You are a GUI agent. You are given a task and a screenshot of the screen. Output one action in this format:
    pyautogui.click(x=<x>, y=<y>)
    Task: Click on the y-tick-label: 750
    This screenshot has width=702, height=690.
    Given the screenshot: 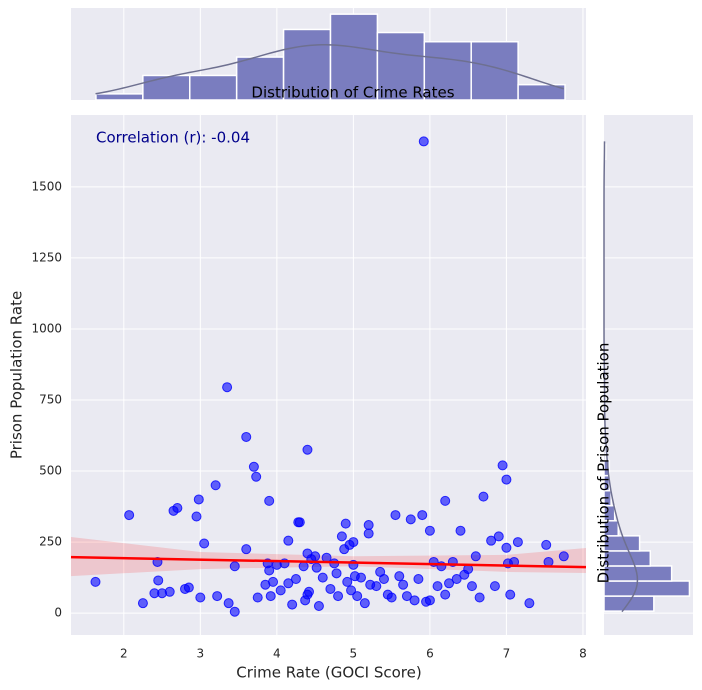 What is the action you would take?
    pyautogui.click(x=50, y=400)
    